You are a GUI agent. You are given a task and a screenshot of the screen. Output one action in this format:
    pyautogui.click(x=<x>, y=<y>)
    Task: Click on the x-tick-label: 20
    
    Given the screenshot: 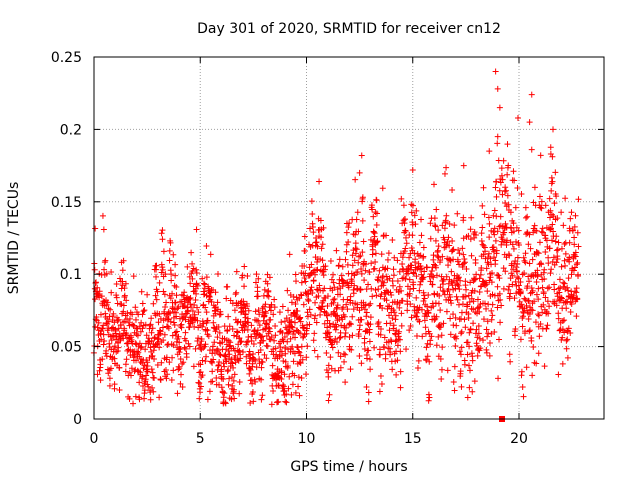 What is the action you would take?
    pyautogui.click(x=519, y=439)
    